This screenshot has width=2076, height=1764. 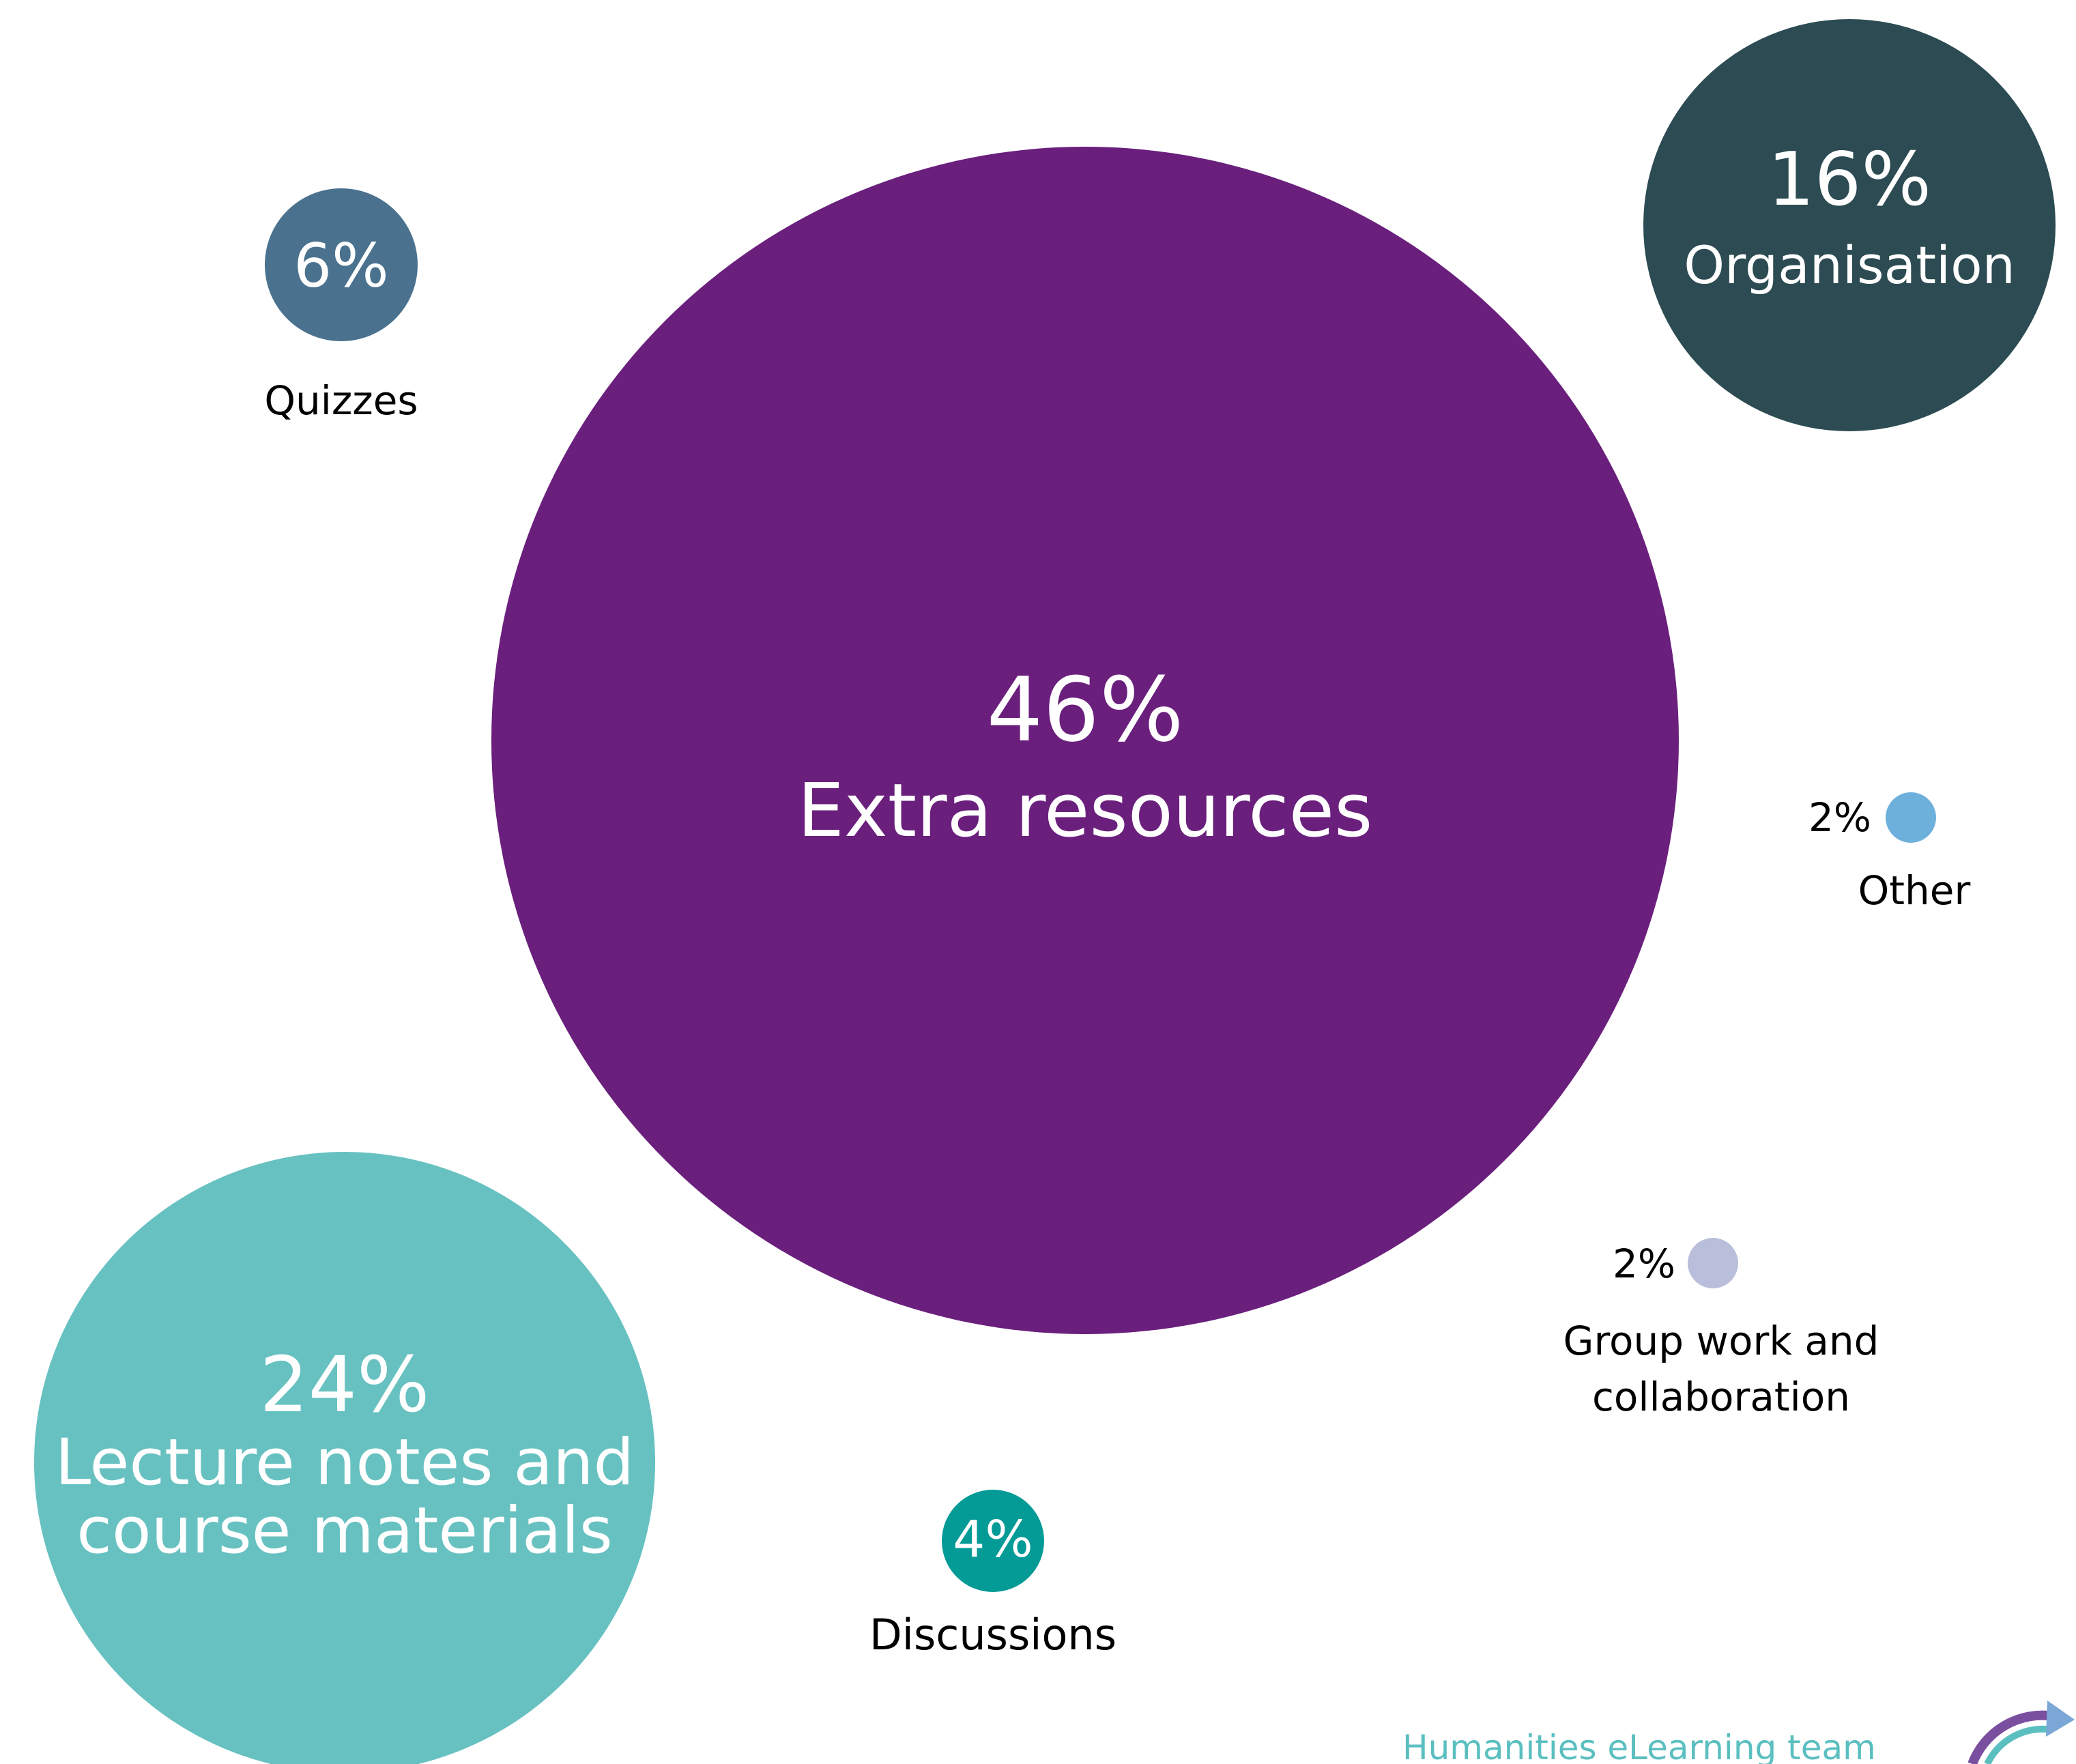 What do you see at coordinates (1639, 1746) in the screenshot?
I see `footer-text: Humanities eLearning team` at bounding box center [1639, 1746].